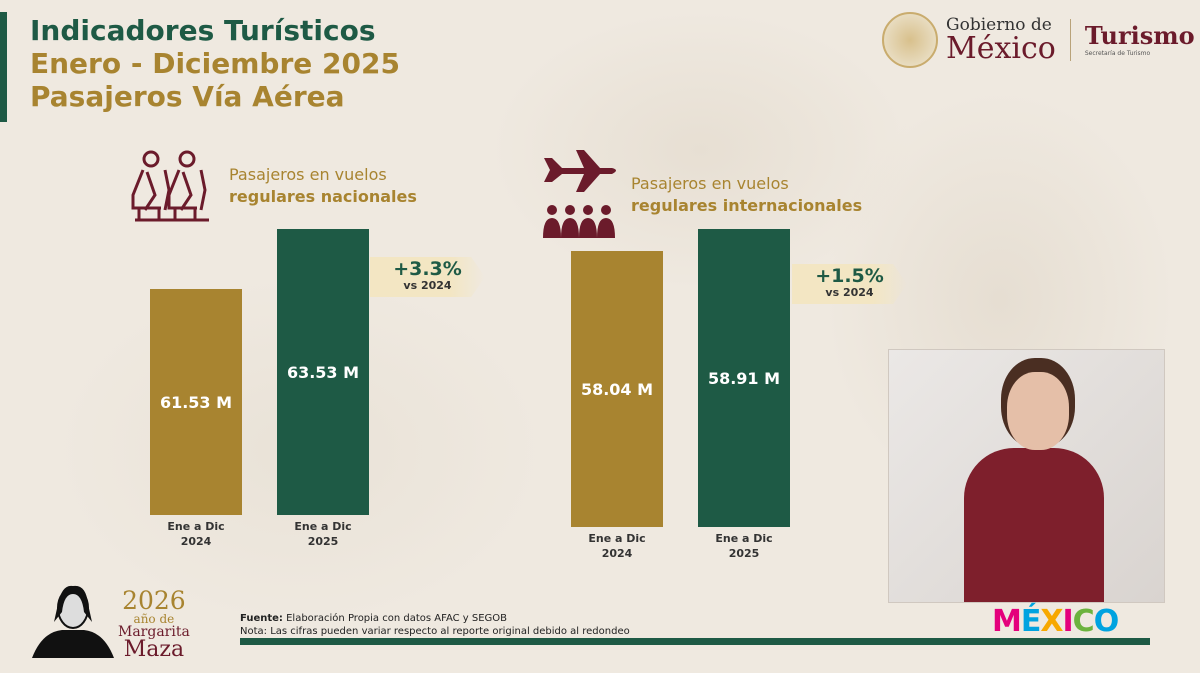 The width and height of the screenshot is (1200, 673). I want to click on chart1-bar-1: 63.53 M, so click(323, 372).